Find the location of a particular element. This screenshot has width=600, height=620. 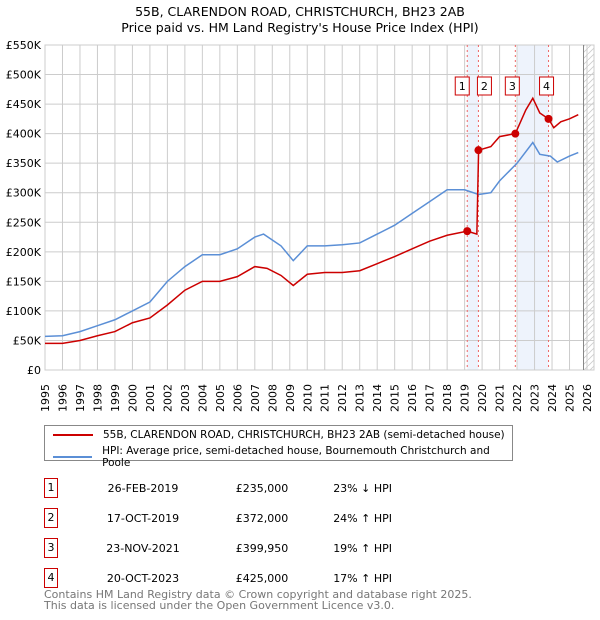

y-tick-label: £400K is located at coordinates (24, 134).